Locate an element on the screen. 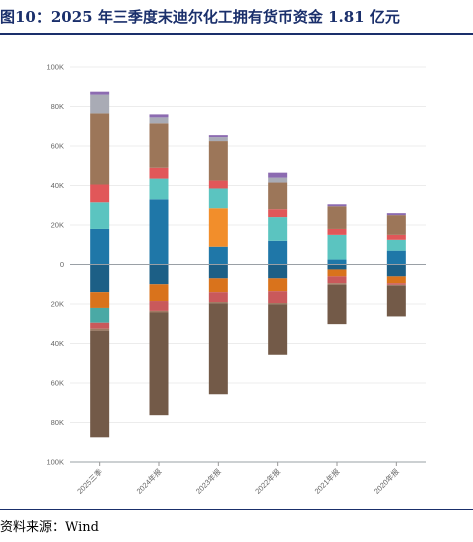 The height and width of the screenshot is (542, 473). x-tick-label: 2022年报 is located at coordinates (268, 481).